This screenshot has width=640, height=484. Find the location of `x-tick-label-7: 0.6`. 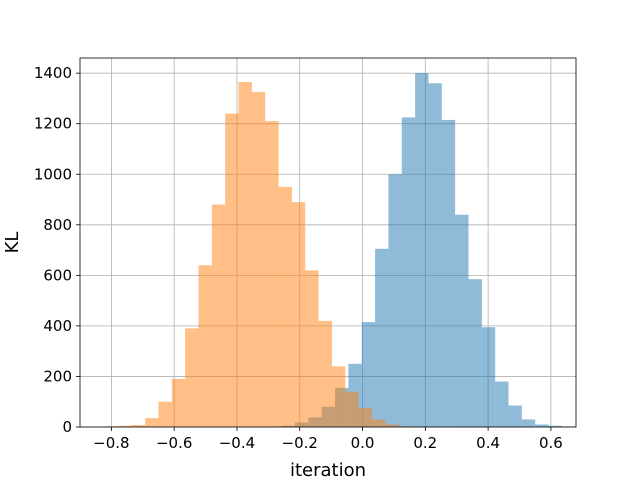

x-tick-label-7: 0.6 is located at coordinates (551, 443).